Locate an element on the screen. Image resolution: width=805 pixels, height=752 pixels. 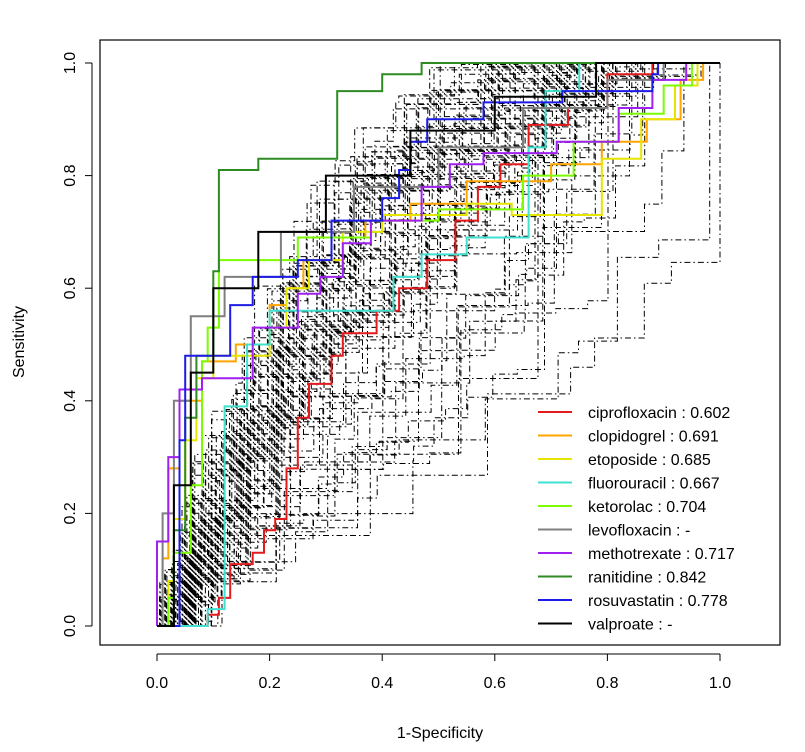
y-tick-label: 0.0 is located at coordinates (70, 626).